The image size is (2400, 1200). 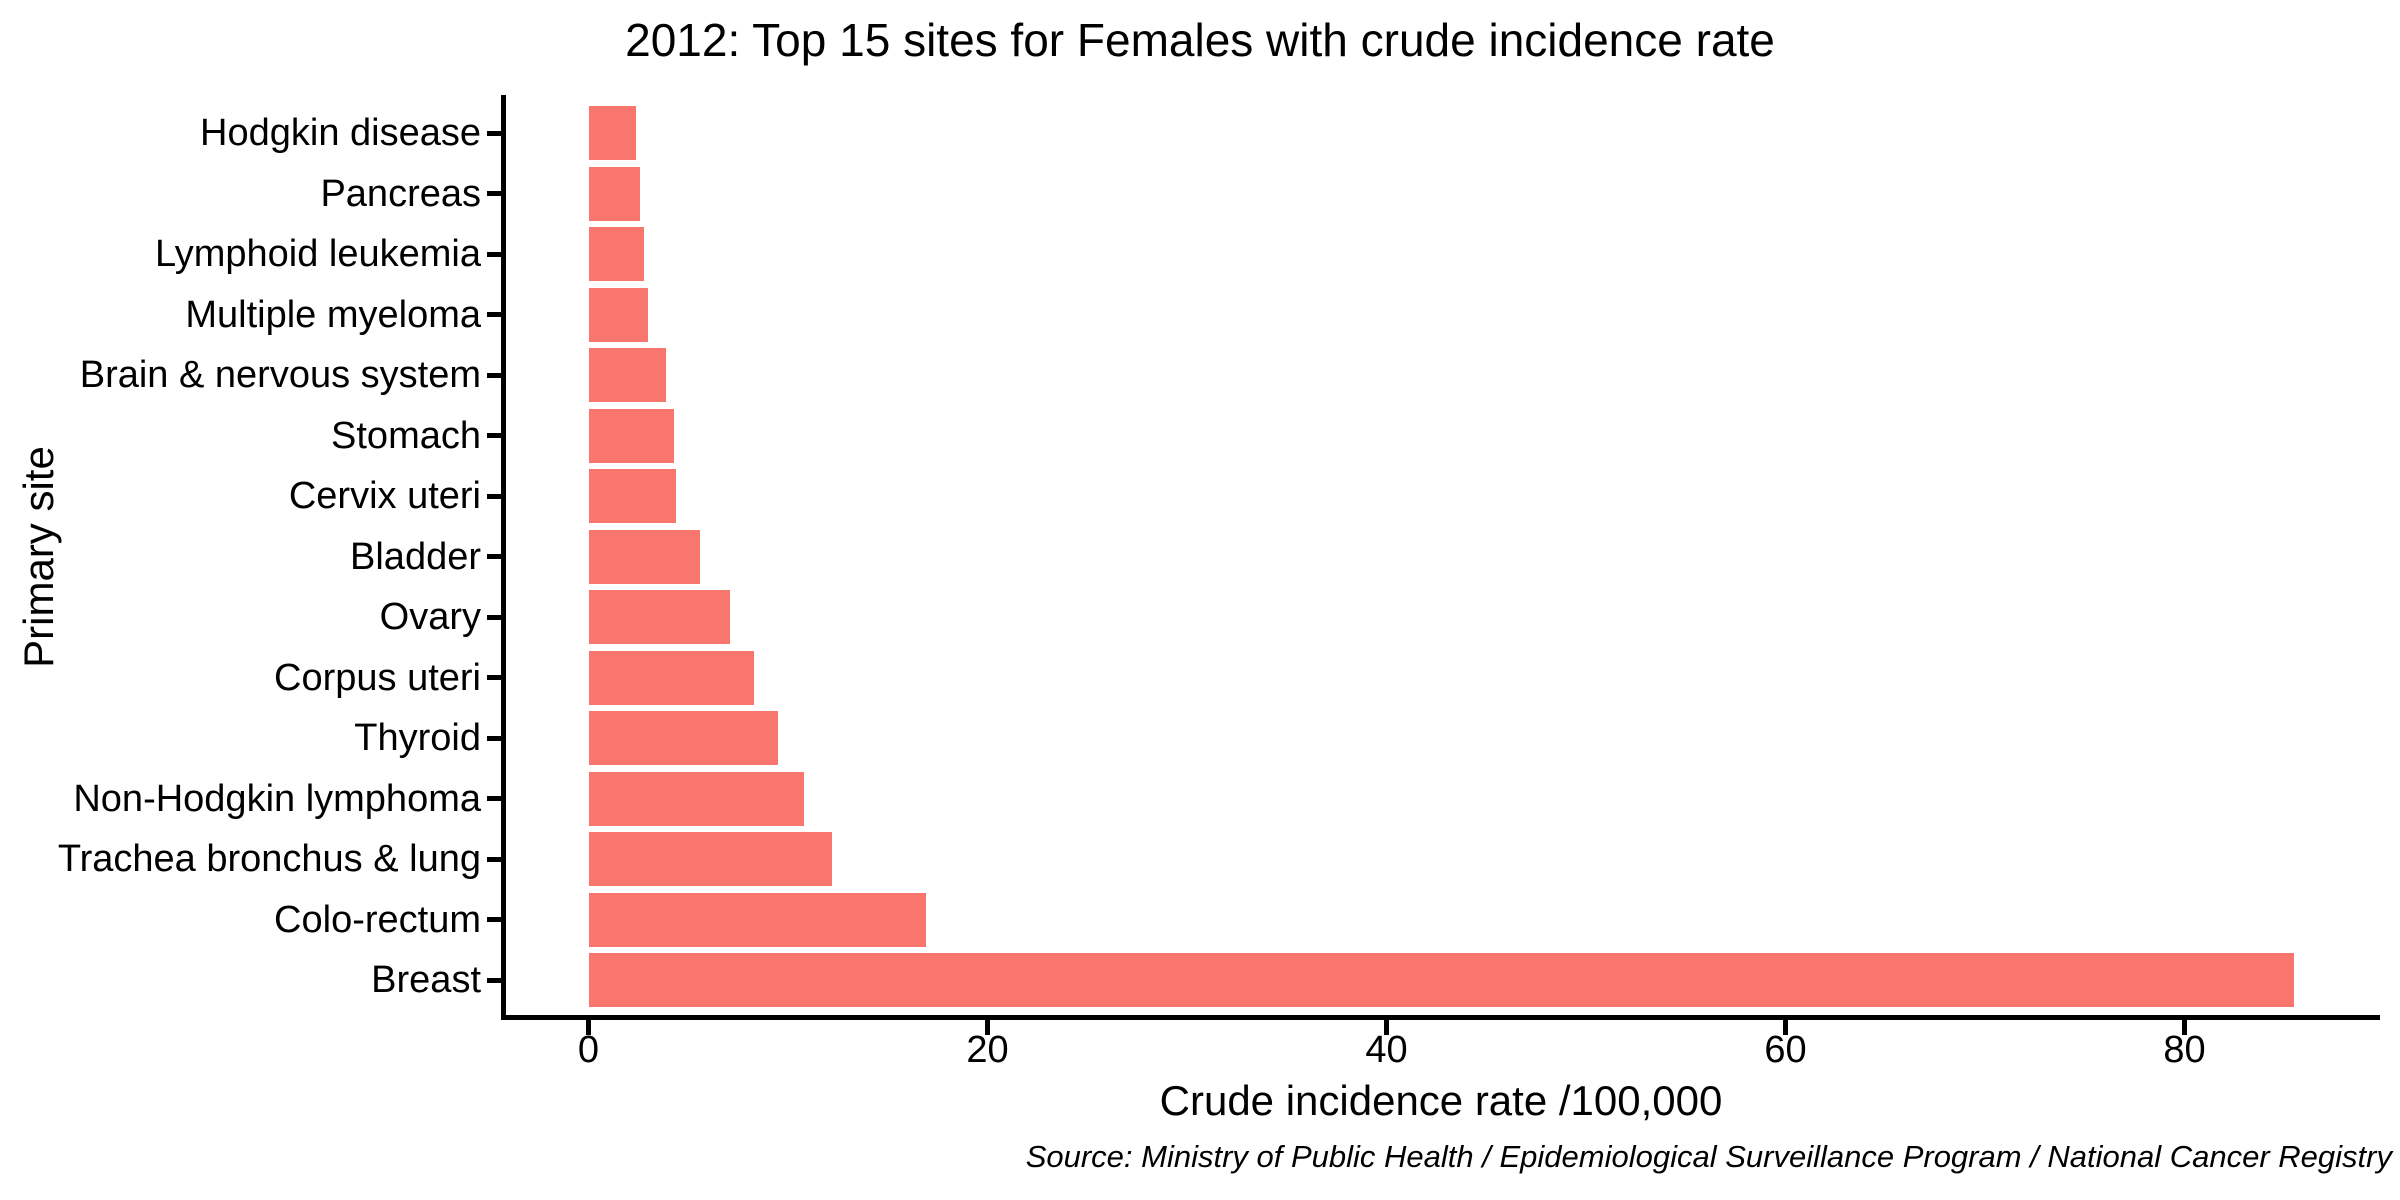 What do you see at coordinates (318, 254) in the screenshot?
I see `y-tick-label: Lymphoid leukemia` at bounding box center [318, 254].